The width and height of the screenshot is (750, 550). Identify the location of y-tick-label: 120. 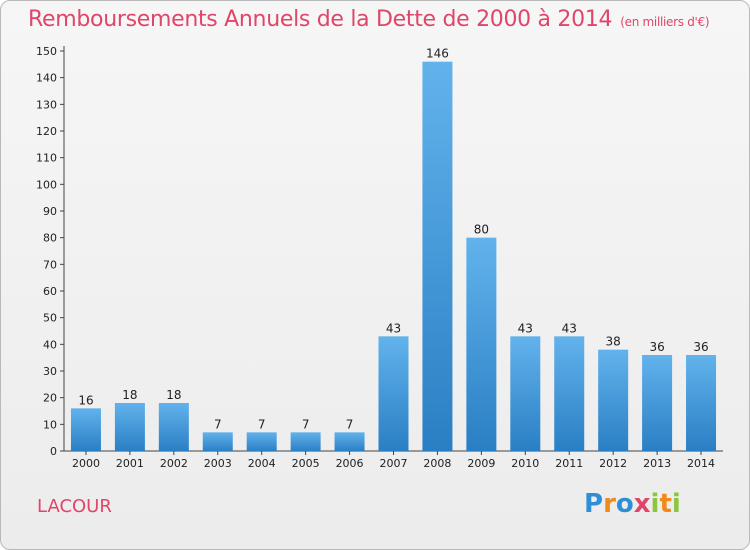
(46, 131).